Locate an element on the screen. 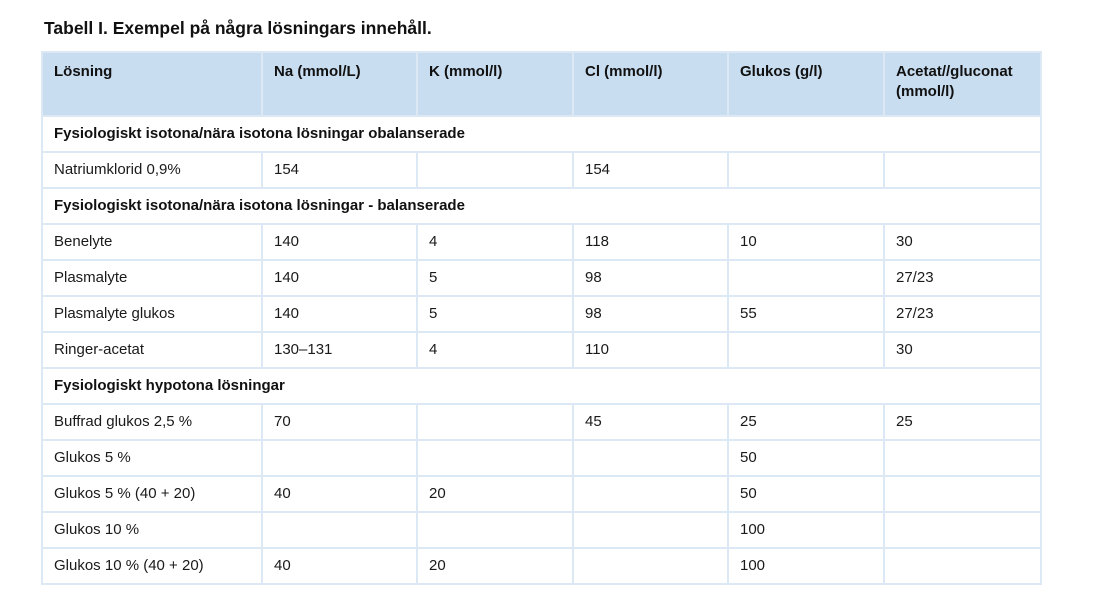 The width and height of the screenshot is (1093, 598). header-cl: Cl (mmol/l) is located at coordinates (650, 84).